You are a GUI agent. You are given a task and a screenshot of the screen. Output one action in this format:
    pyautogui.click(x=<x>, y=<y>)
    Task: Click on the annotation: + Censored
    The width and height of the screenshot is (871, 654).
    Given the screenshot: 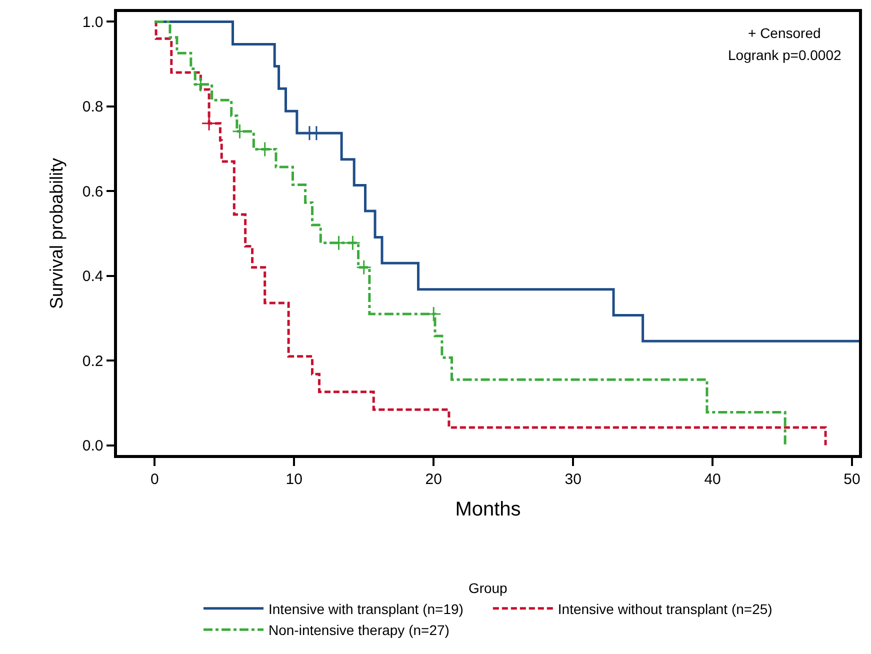 What is the action you would take?
    pyautogui.click(x=784, y=33)
    